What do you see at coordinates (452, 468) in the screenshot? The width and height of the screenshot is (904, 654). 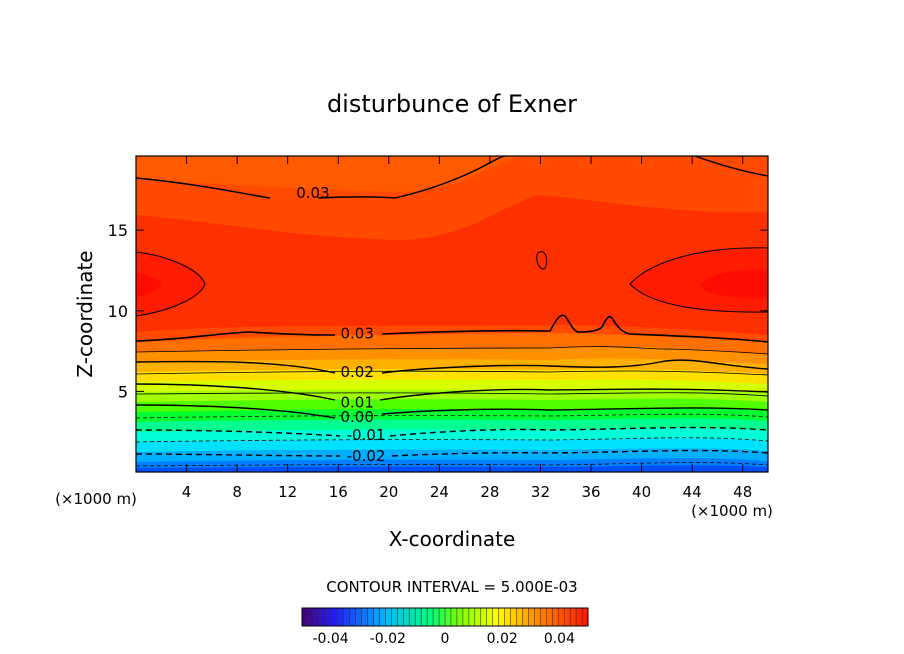 I see `band-m0.035` at bounding box center [452, 468].